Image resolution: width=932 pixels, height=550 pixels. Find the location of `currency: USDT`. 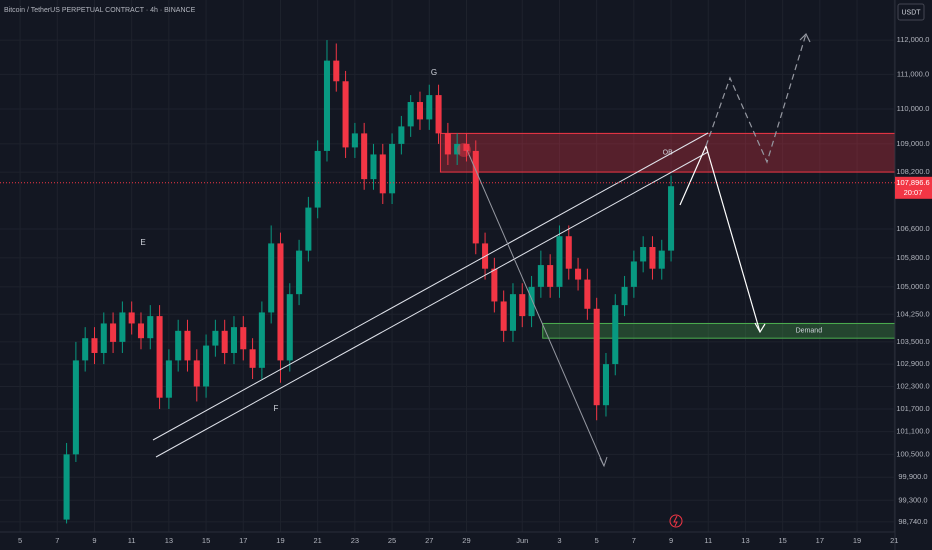

currency: USDT is located at coordinates (911, 12).